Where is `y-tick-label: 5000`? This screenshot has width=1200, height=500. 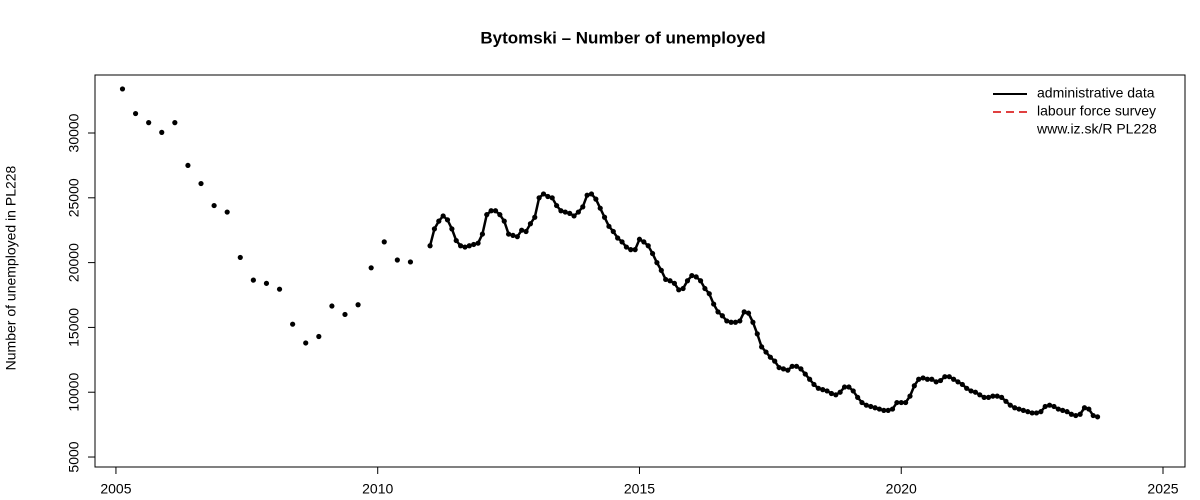
y-tick-label: 5000 is located at coordinates (74, 456).